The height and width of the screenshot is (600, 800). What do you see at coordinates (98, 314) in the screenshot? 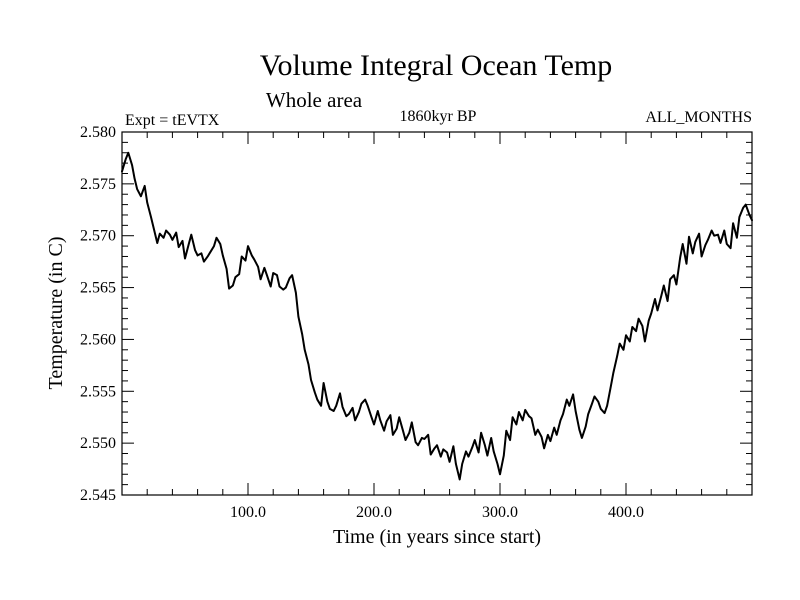
I see `y-axis-tick-labels: 2.545 2.550 2.555 2.560 2.565 2.570 2.575 2.580` at bounding box center [98, 314].